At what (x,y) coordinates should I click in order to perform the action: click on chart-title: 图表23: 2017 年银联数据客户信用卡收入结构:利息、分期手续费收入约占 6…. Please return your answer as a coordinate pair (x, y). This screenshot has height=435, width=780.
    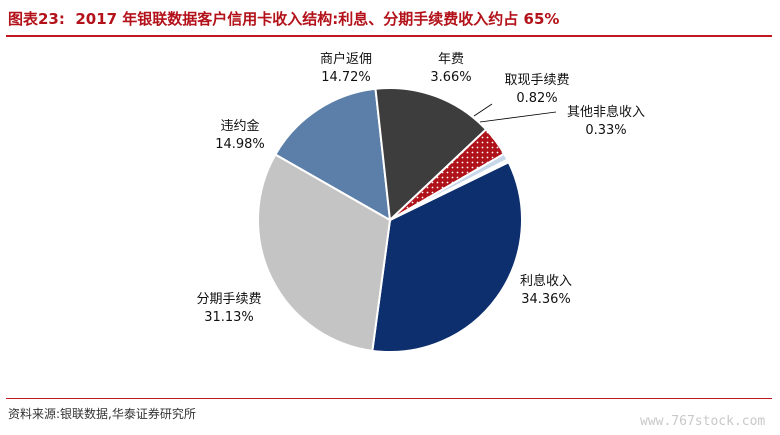
    Looking at the image, I should click on (283, 18).